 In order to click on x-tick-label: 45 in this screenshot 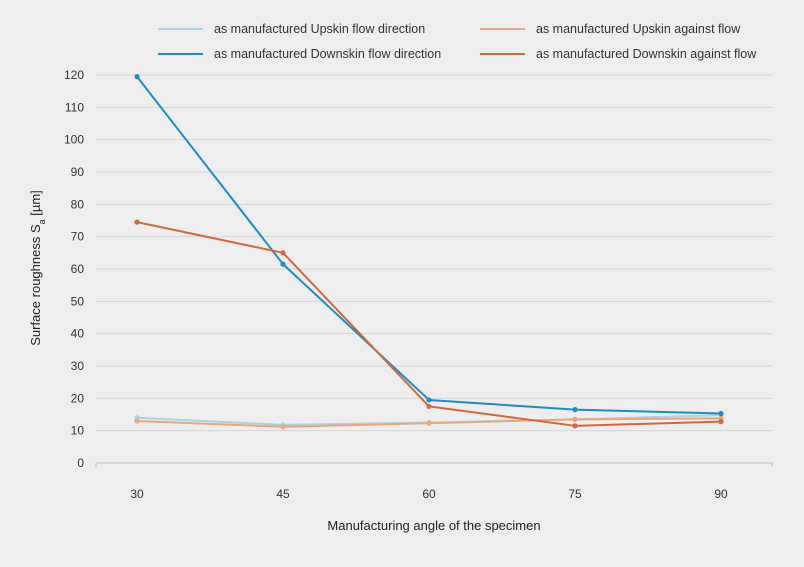, I will do `click(283, 494)`.